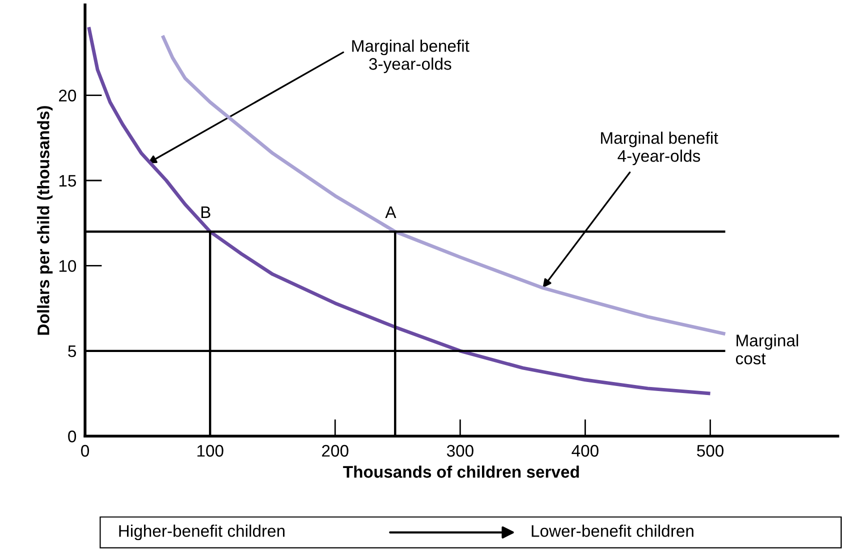 This screenshot has height=550, width=842. Describe the element at coordinates (72, 436) in the screenshot. I see `y-tick-label: 0` at that location.